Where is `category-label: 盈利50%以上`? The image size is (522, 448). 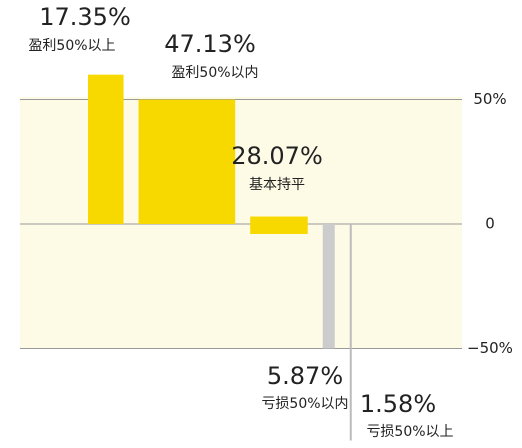
category-label: 盈利50%以上 is located at coordinates (71, 46).